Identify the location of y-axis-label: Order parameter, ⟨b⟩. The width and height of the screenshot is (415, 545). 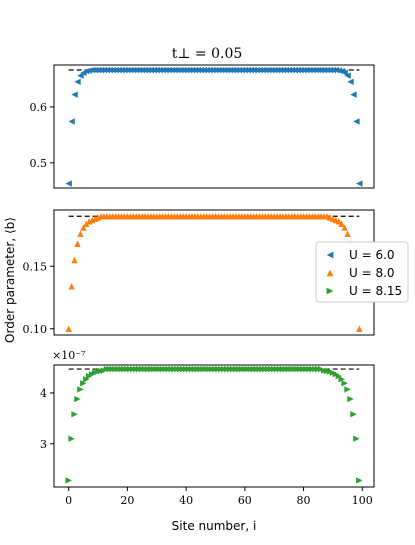
(10, 280).